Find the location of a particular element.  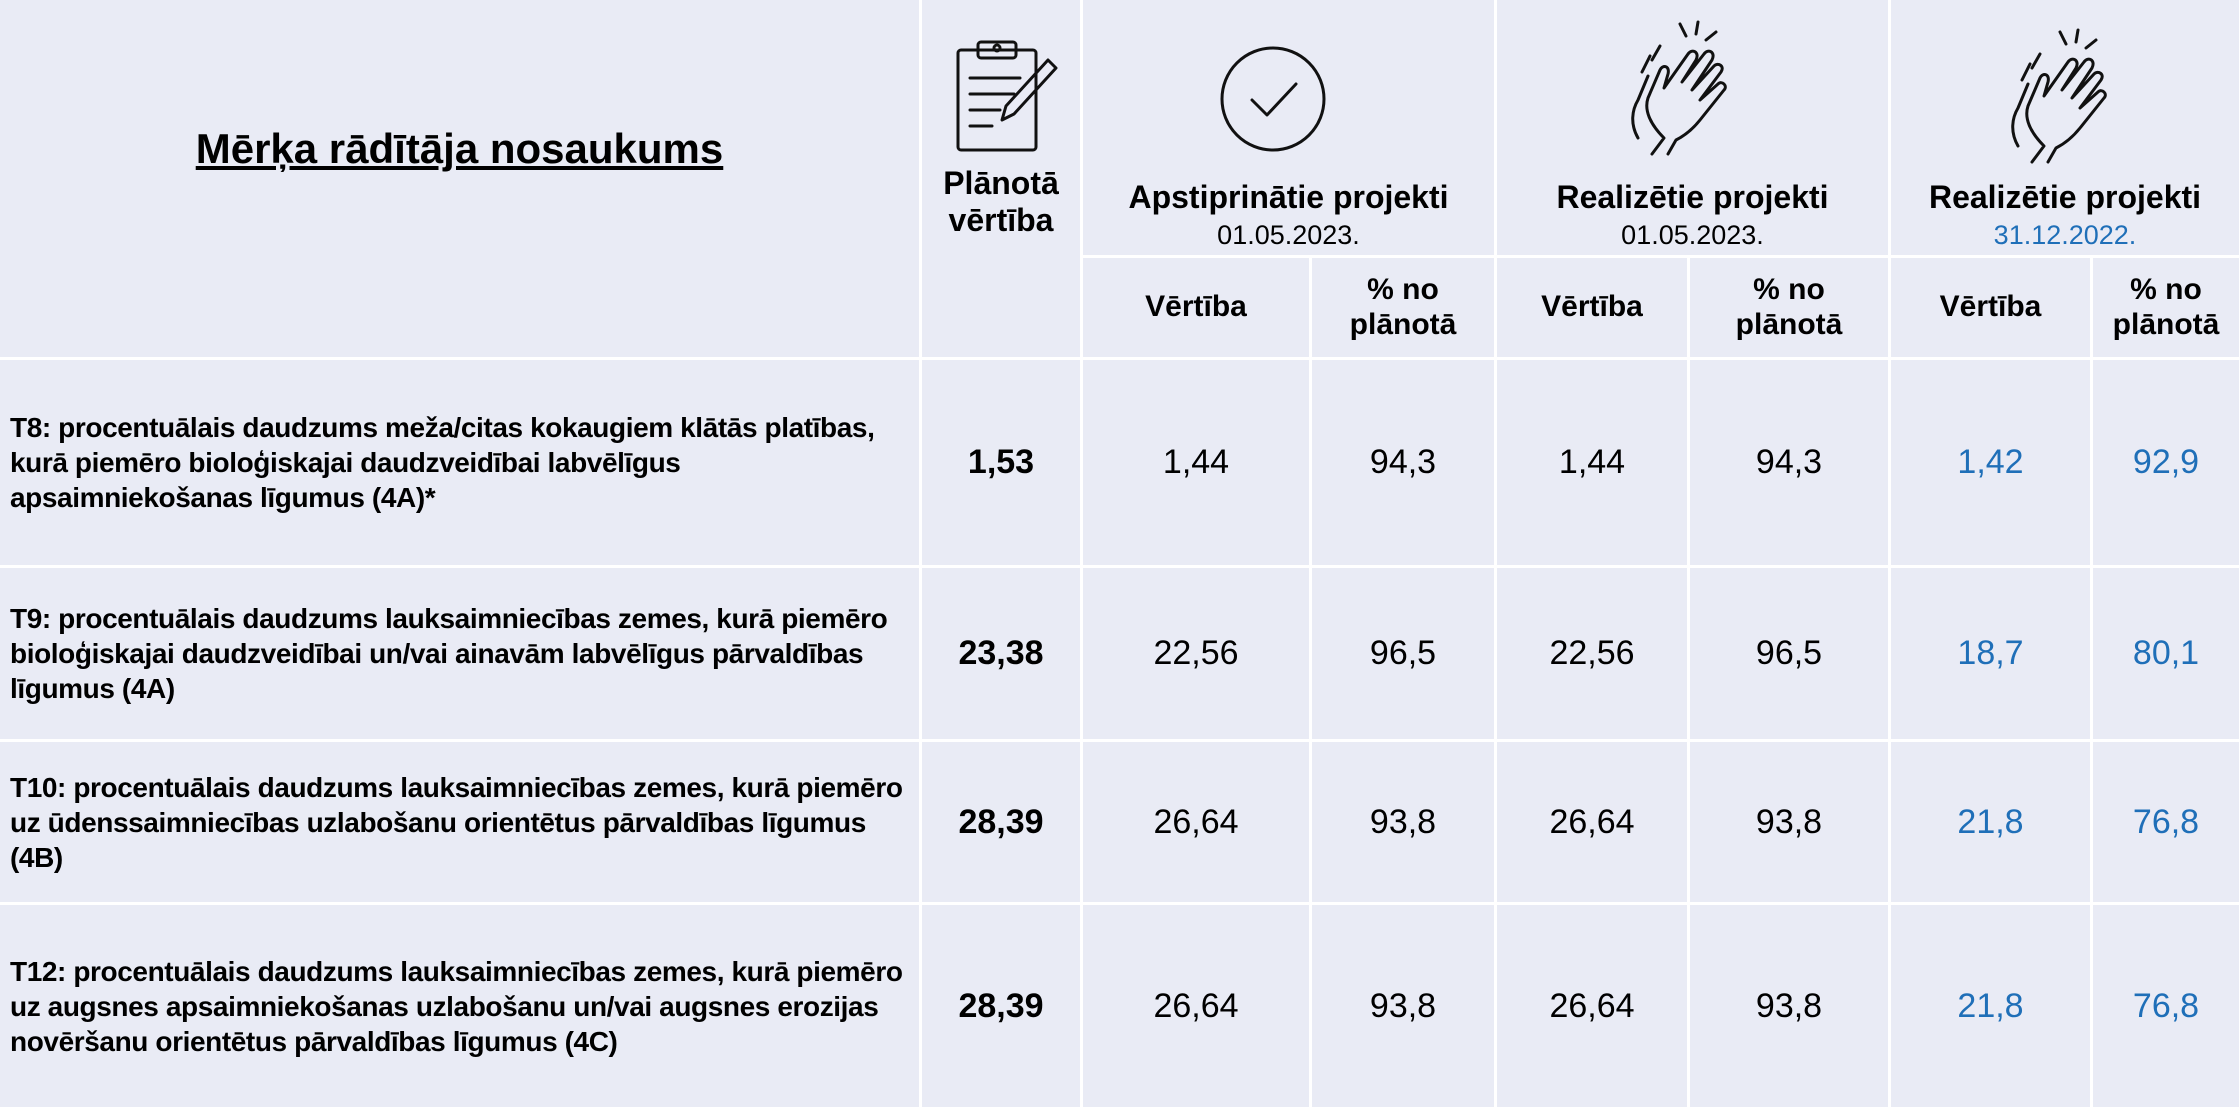

planned-cell: 1,53 is located at coordinates (1001, 462).